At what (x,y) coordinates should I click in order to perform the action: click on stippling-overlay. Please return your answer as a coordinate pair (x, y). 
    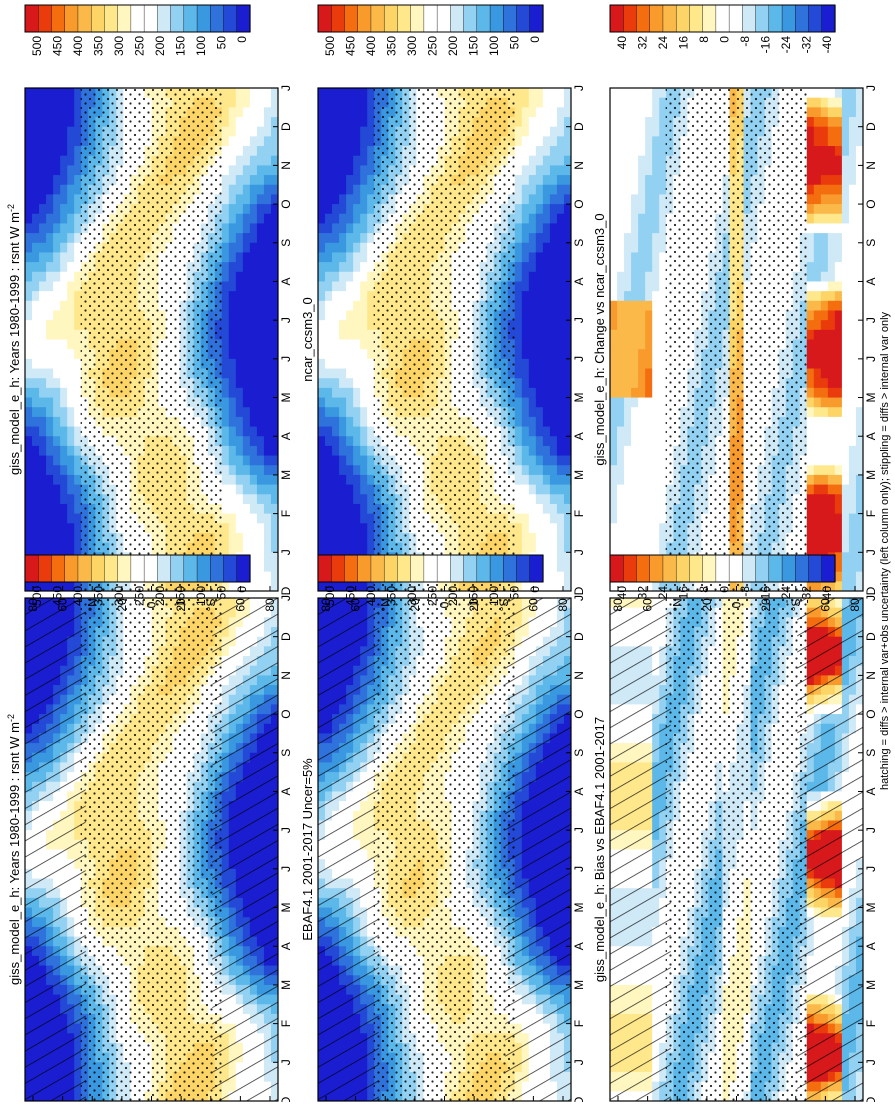
    Looking at the image, I should click on (152, 849).